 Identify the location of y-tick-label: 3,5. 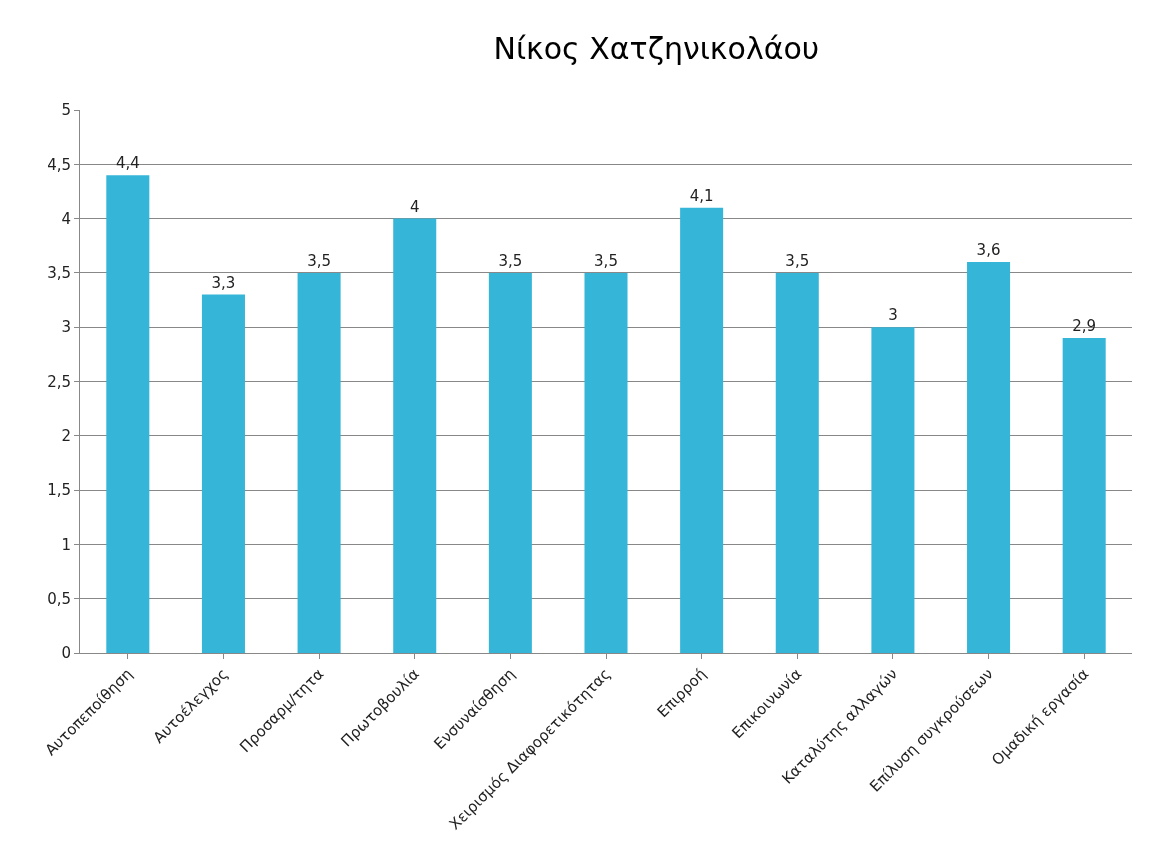
(59, 273).